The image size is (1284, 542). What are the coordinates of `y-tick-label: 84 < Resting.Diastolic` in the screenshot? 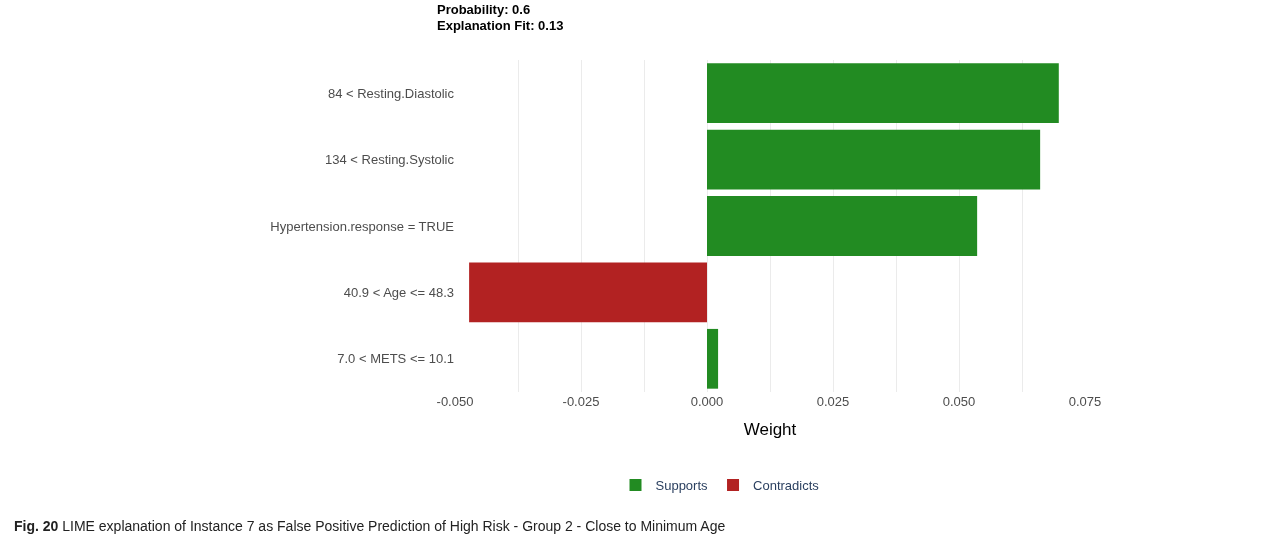 It's located at (391, 93).